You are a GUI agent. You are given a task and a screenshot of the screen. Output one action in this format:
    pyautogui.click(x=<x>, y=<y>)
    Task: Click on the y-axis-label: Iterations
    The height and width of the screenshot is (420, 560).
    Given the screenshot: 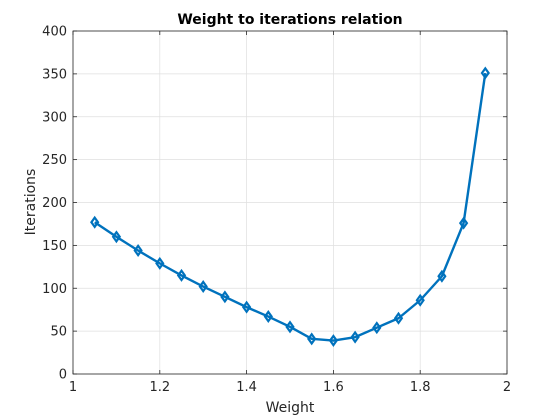 What is the action you would take?
    pyautogui.click(x=31, y=202)
    